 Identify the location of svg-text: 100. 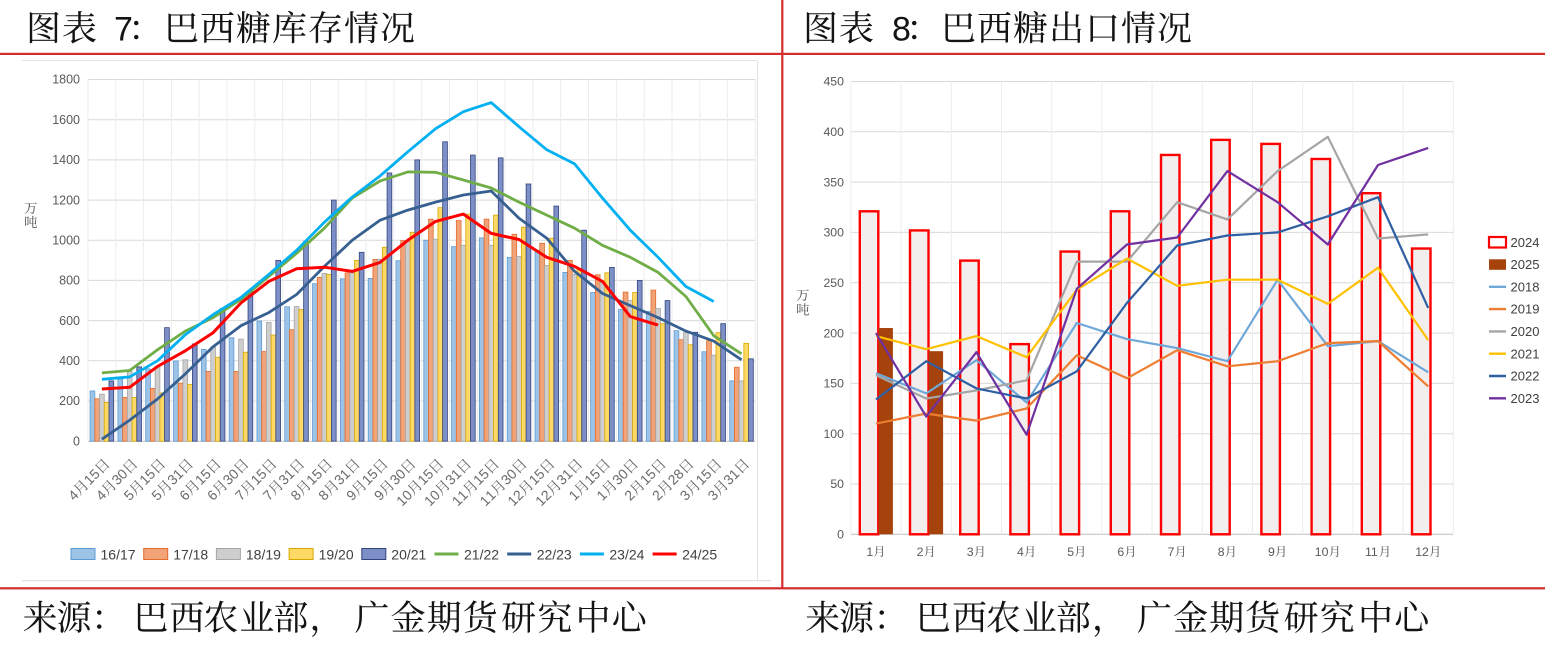
(833, 434).